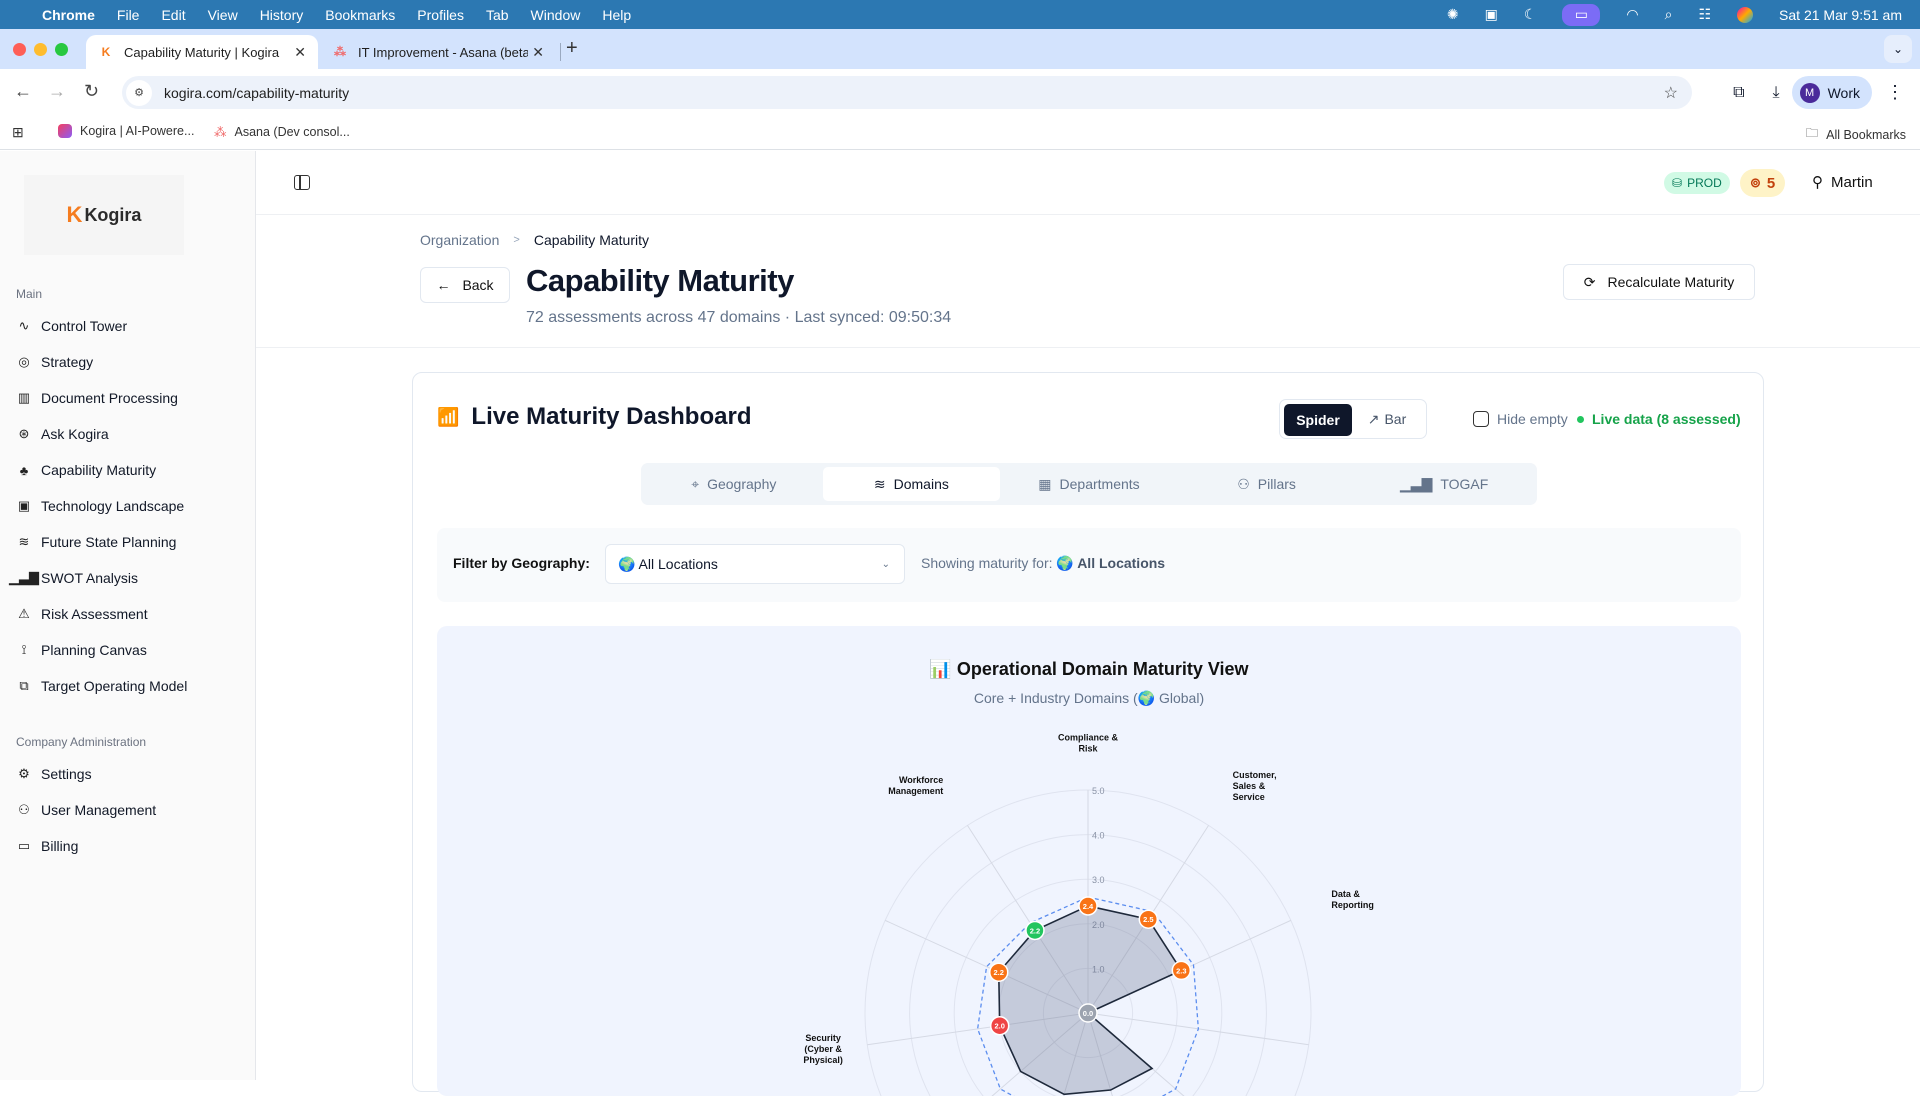 The width and height of the screenshot is (1920, 1096). I want to click on tab-label: Geography, so click(742, 484).